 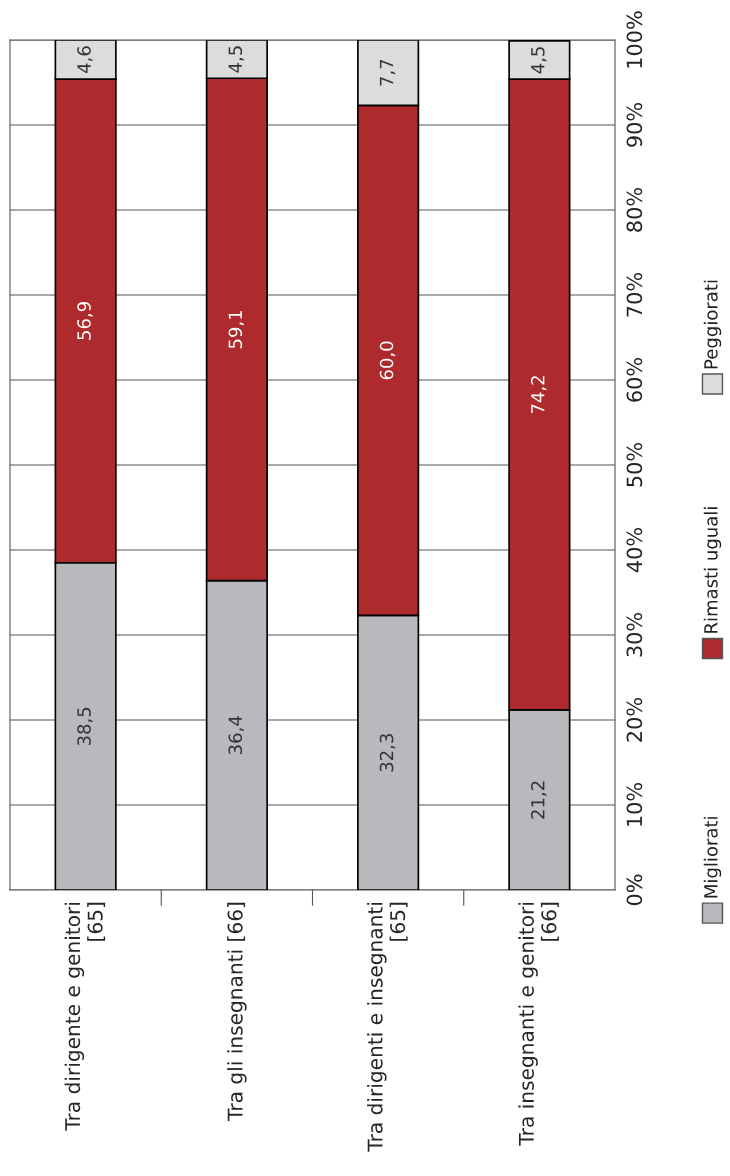 What do you see at coordinates (538, 1024) in the screenshot?
I see `x-tick-label: Tra insegnanti e genitori [66]` at bounding box center [538, 1024].